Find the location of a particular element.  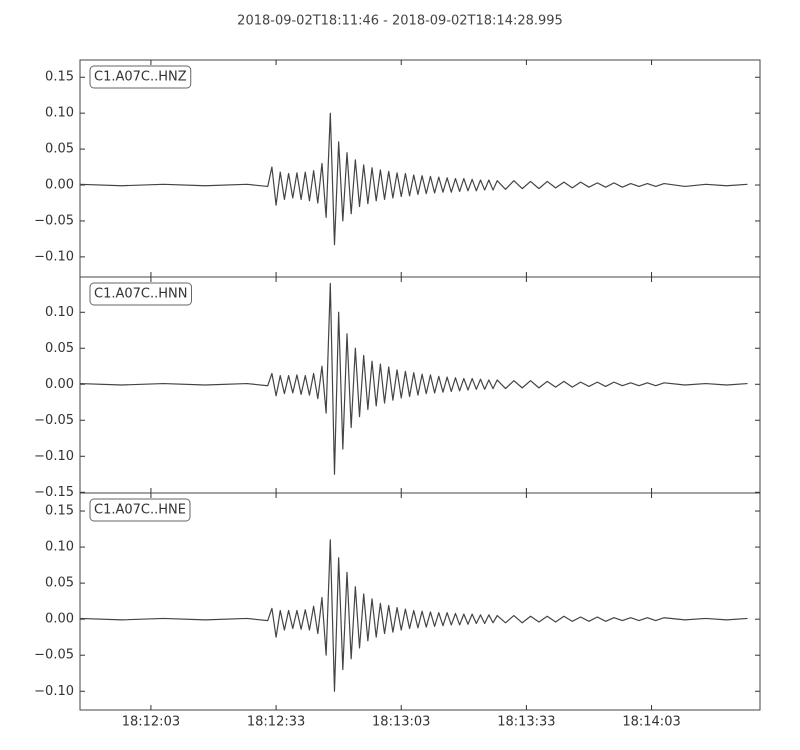

x-tick-label: 18:12:03 is located at coordinates (151, 722).